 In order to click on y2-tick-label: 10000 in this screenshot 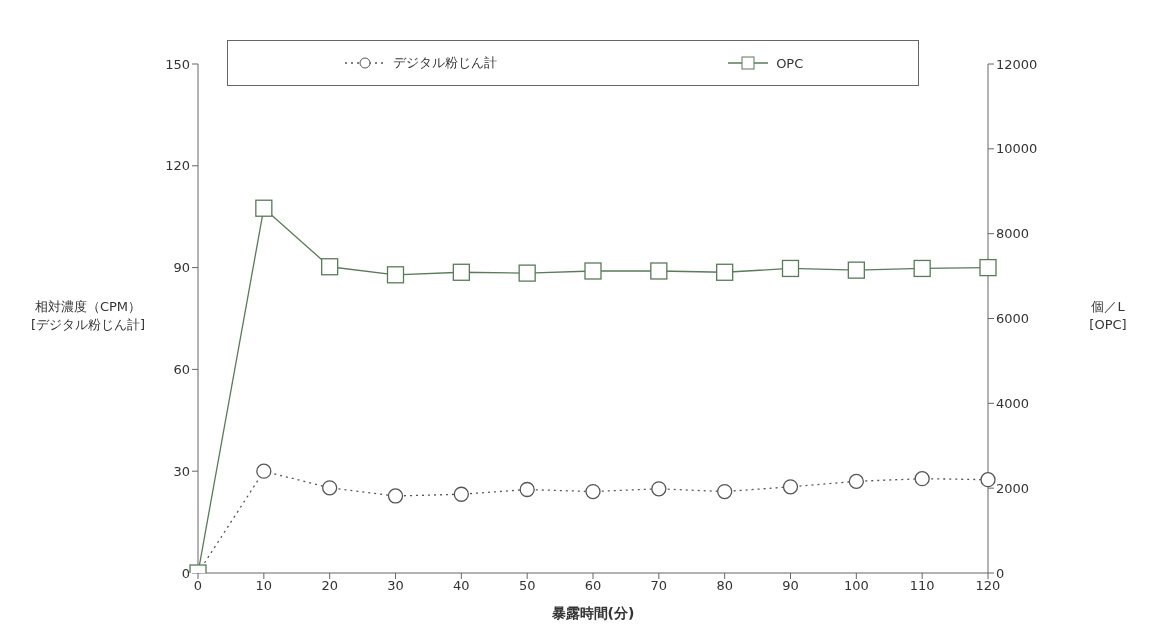, I will do `click(1017, 149)`.